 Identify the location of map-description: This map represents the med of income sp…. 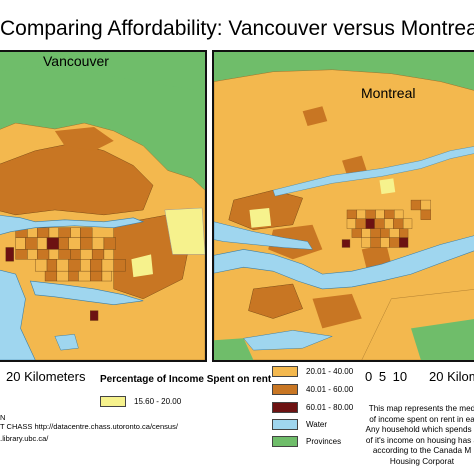
(418, 435).